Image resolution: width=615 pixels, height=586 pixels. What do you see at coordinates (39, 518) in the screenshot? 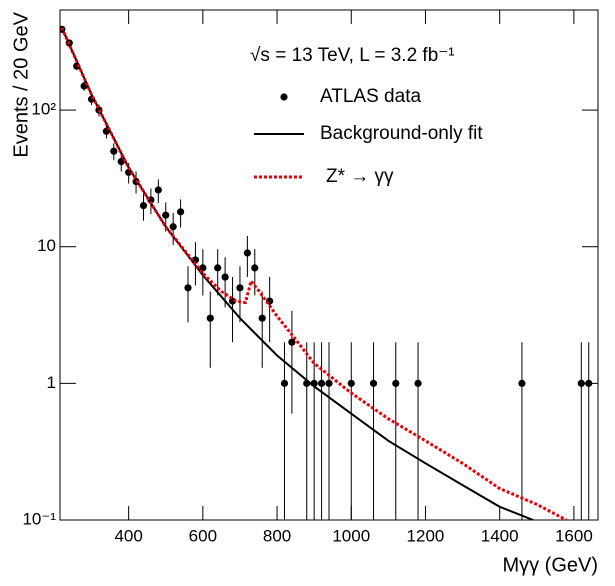
I see `y-tick-label: 10⁻¹` at bounding box center [39, 518].